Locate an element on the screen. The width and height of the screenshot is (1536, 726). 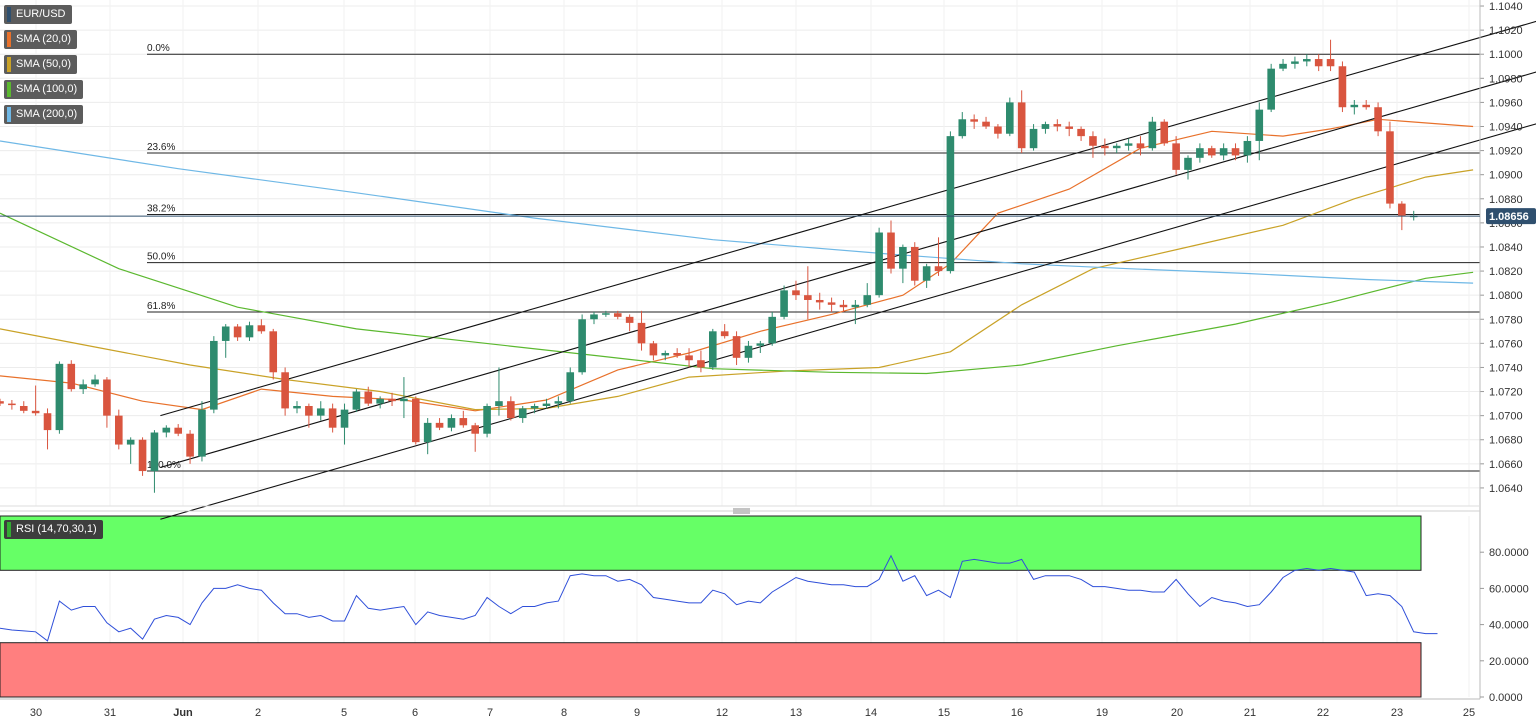
price-tick-label: 1.0660 is located at coordinates (1506, 465).